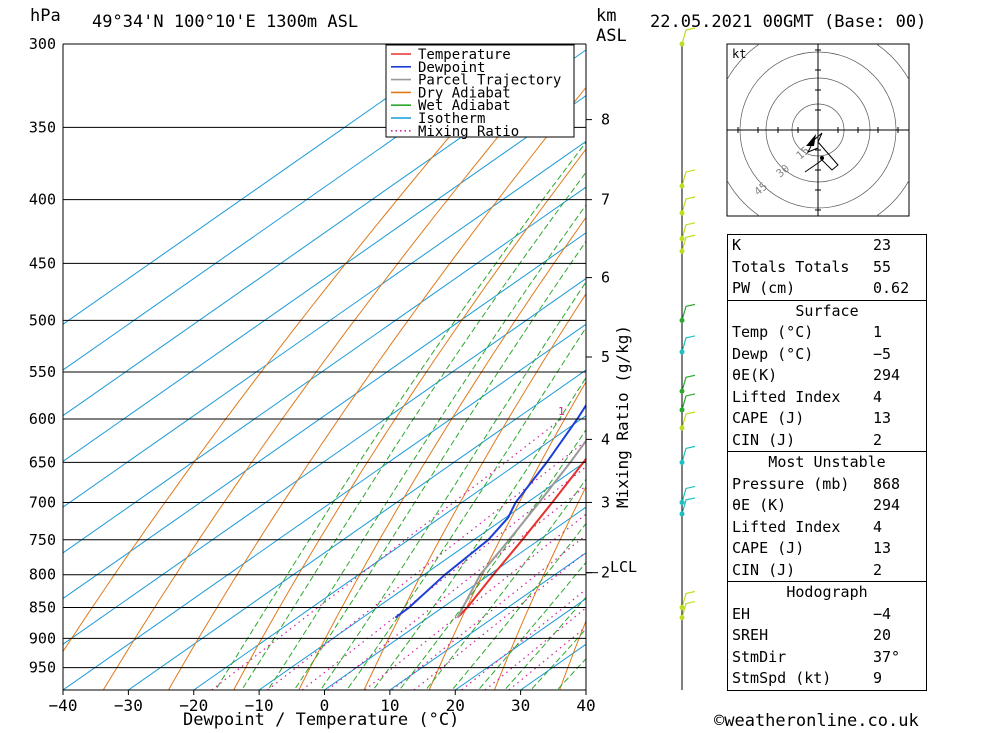  Describe the element at coordinates (827, 636) in the screenshot. I see `hodo-row: SREH 20` at that location.